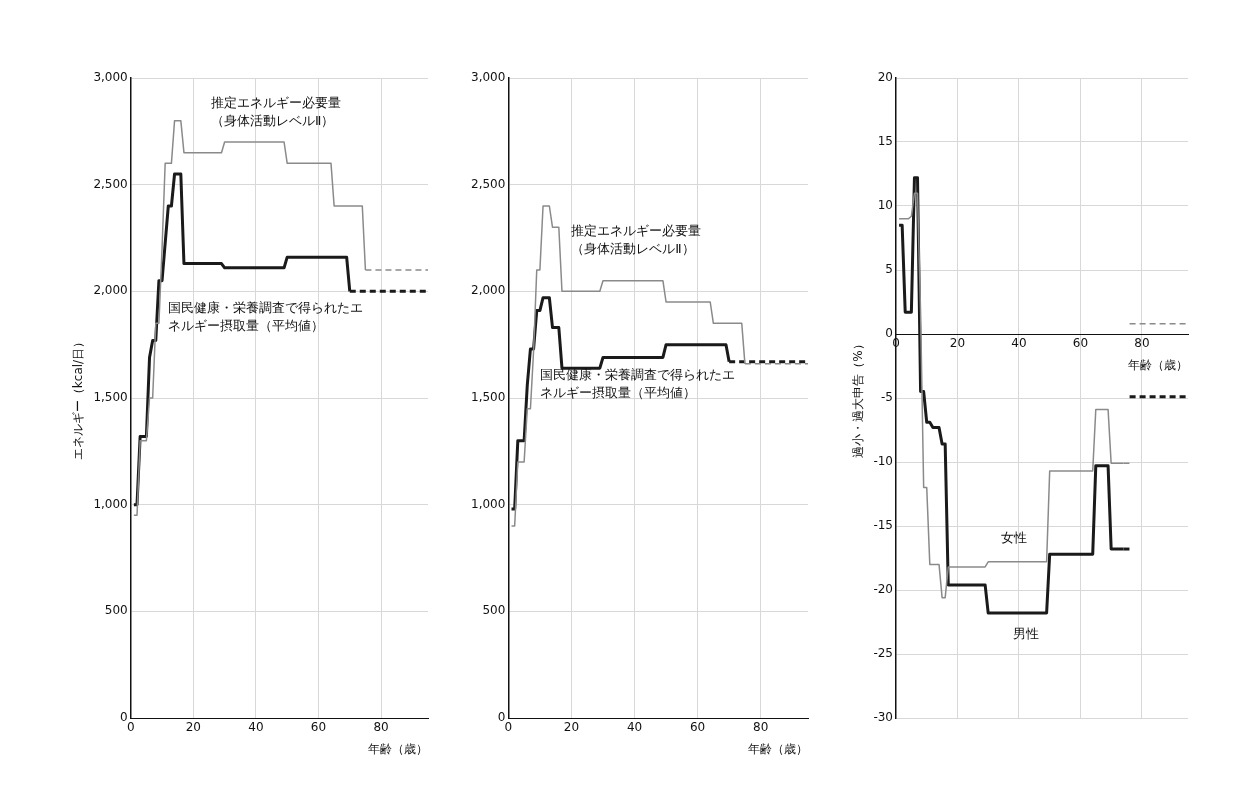 This screenshot has width=1237, height=796. I want to click on y-tick-label: 15, so click(885, 141).